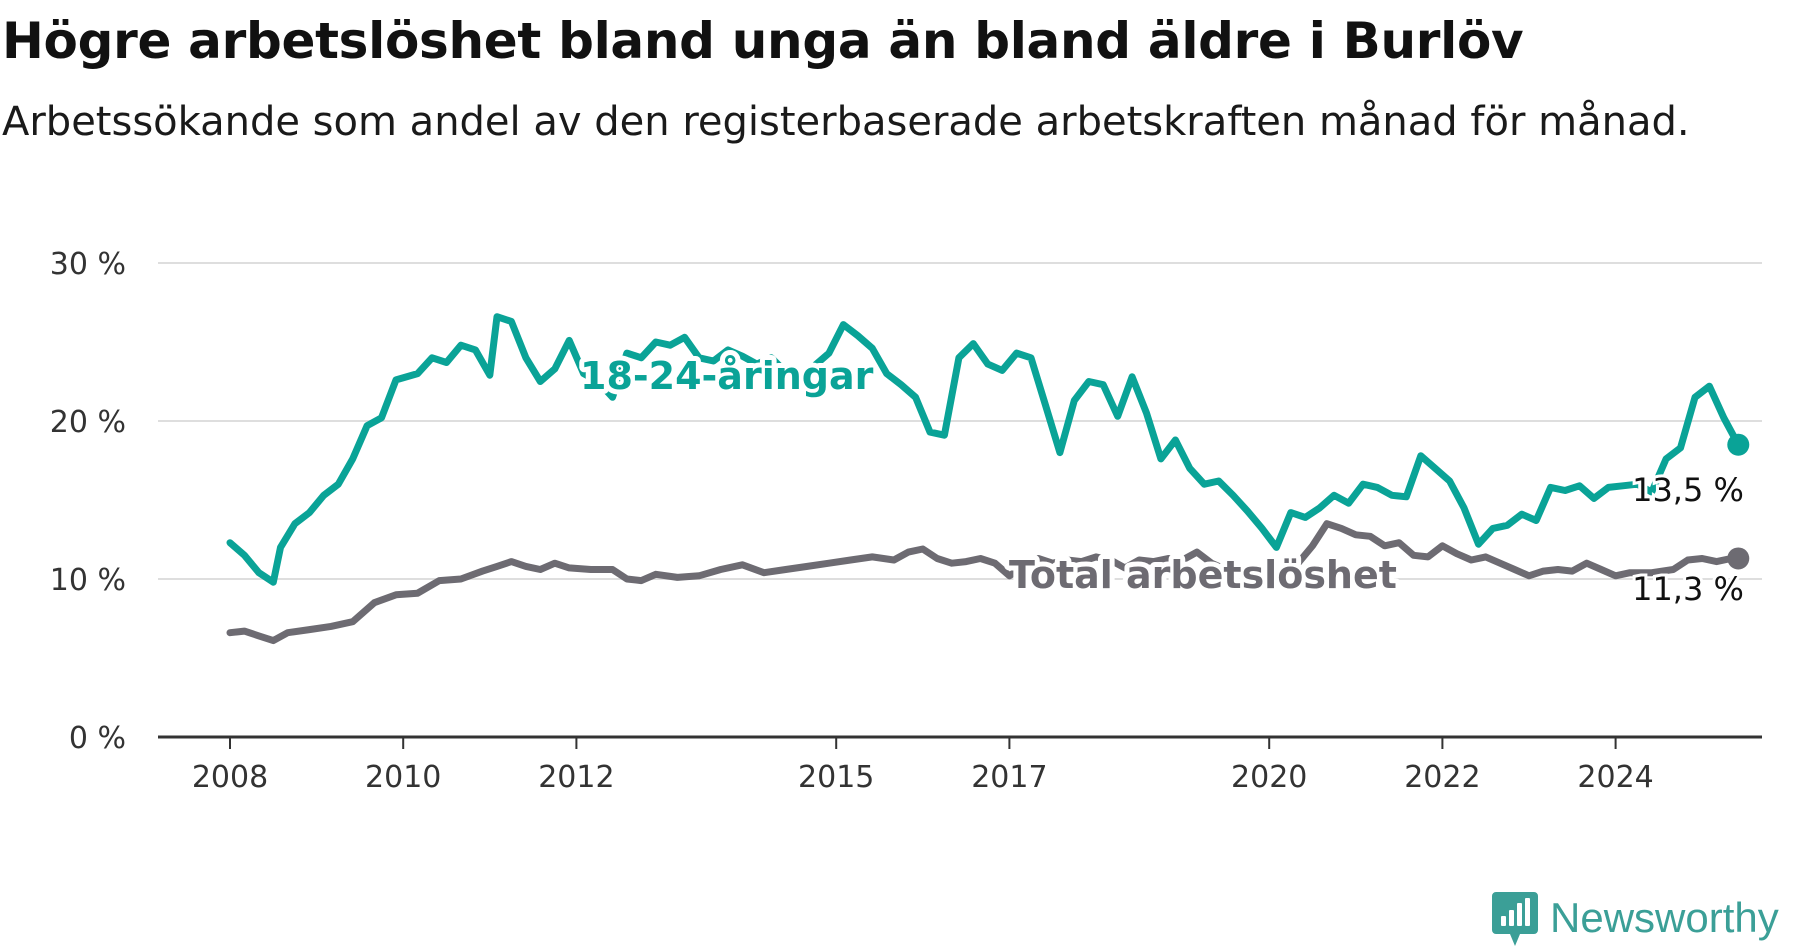 Image resolution: width=1800 pixels, height=948 pixels. What do you see at coordinates (403, 777) in the screenshot?
I see `x-tick-label: 2010` at bounding box center [403, 777].